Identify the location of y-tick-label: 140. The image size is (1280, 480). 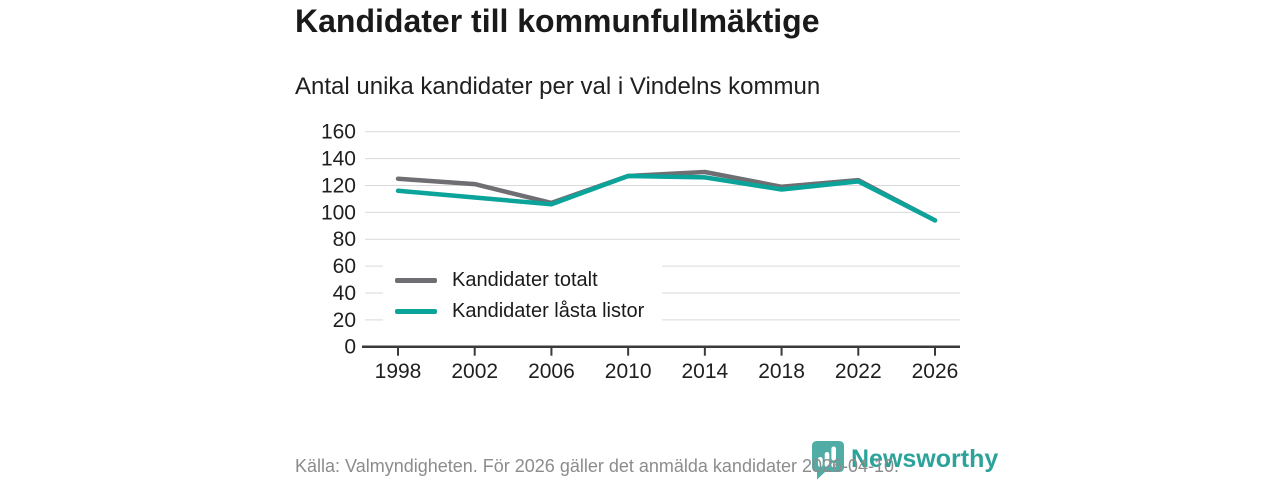
(338, 159).